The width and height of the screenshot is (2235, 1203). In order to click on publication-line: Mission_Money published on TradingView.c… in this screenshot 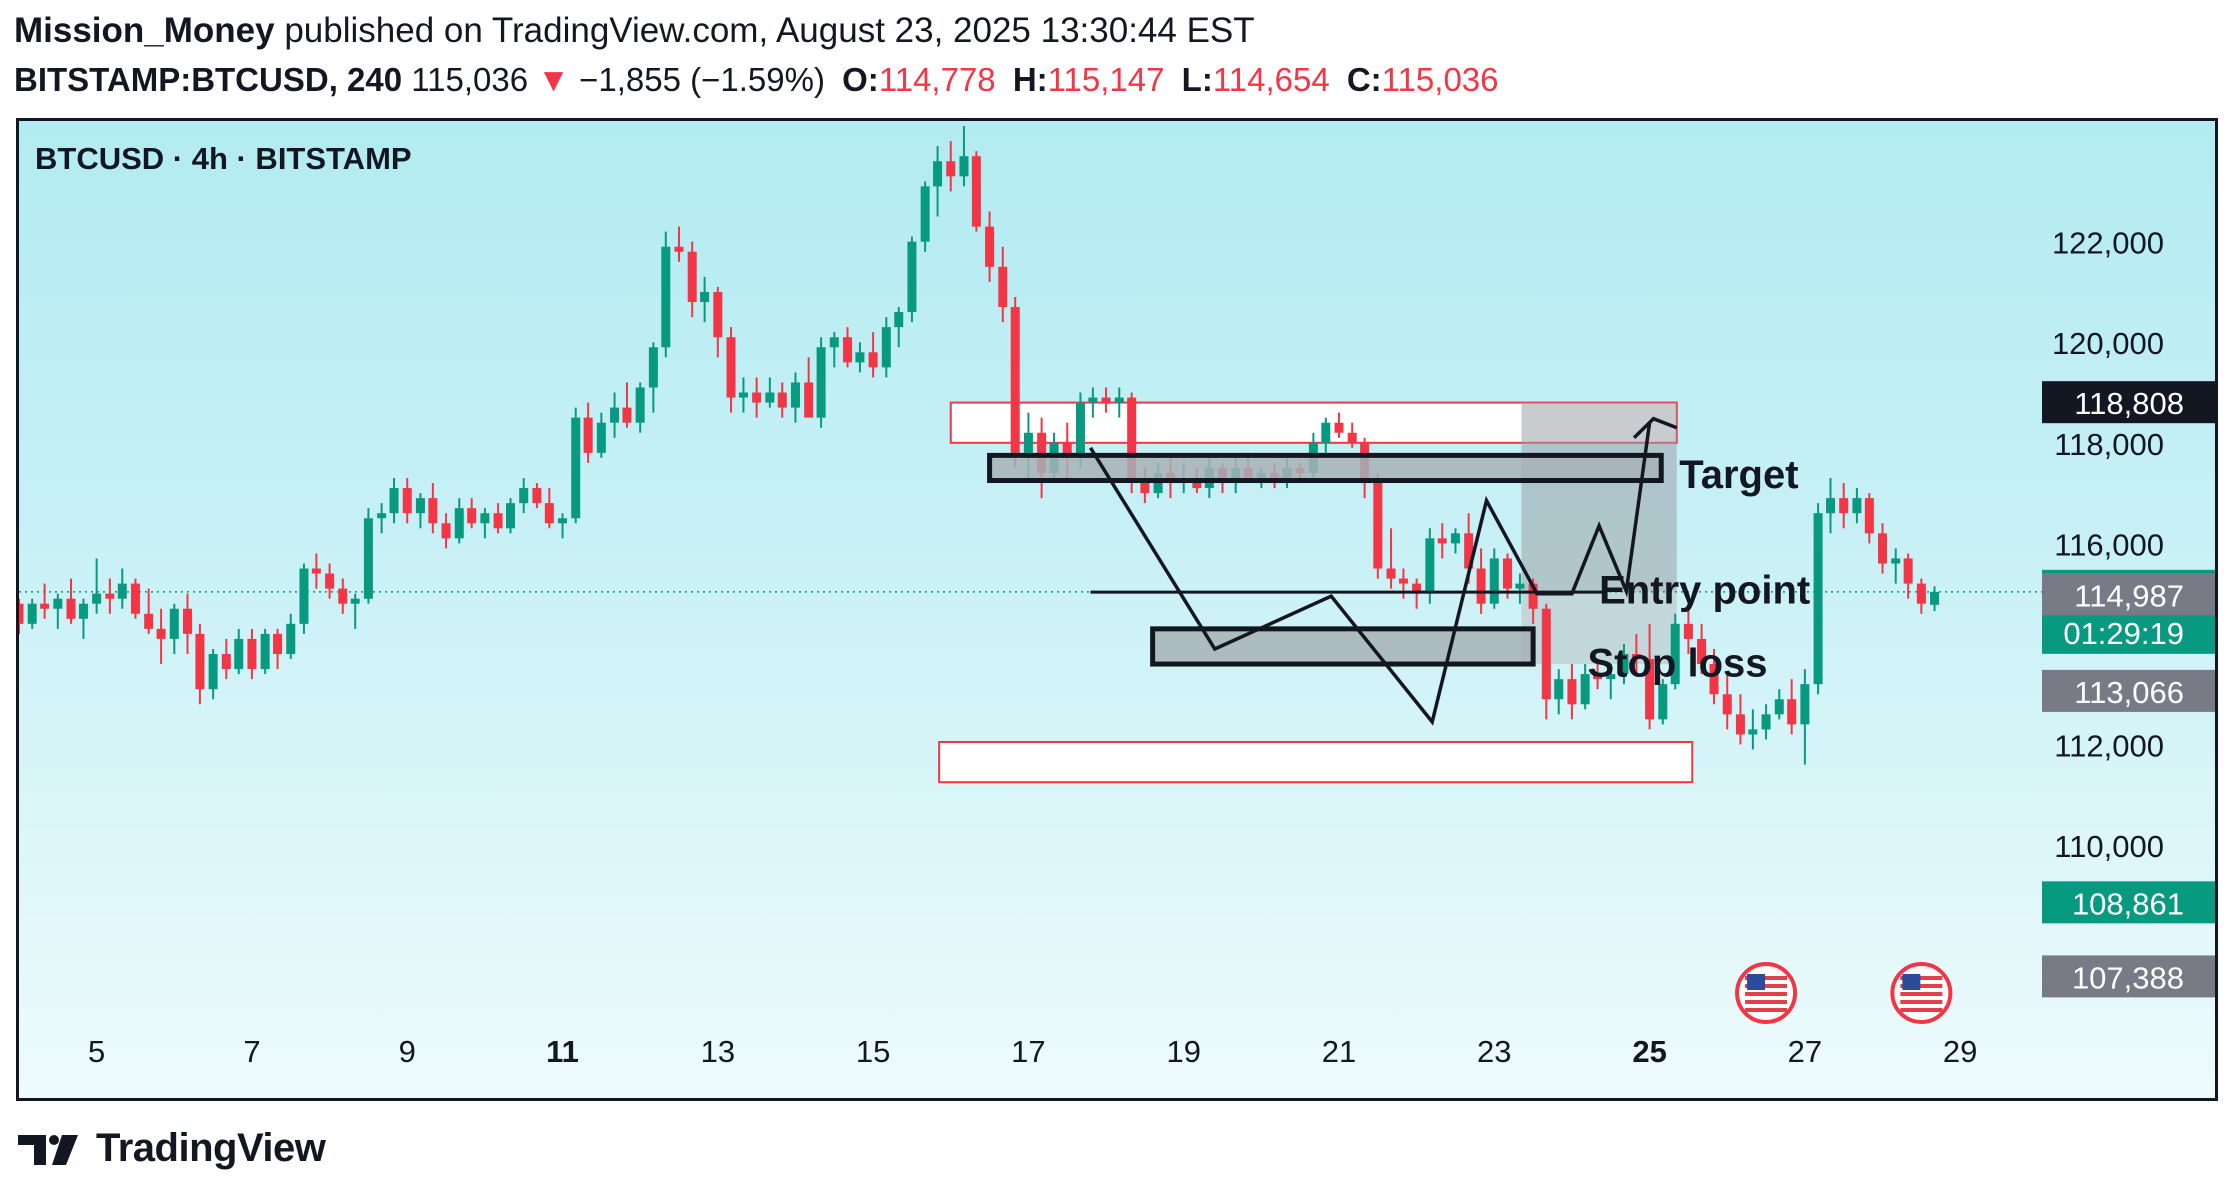, I will do `click(634, 31)`.